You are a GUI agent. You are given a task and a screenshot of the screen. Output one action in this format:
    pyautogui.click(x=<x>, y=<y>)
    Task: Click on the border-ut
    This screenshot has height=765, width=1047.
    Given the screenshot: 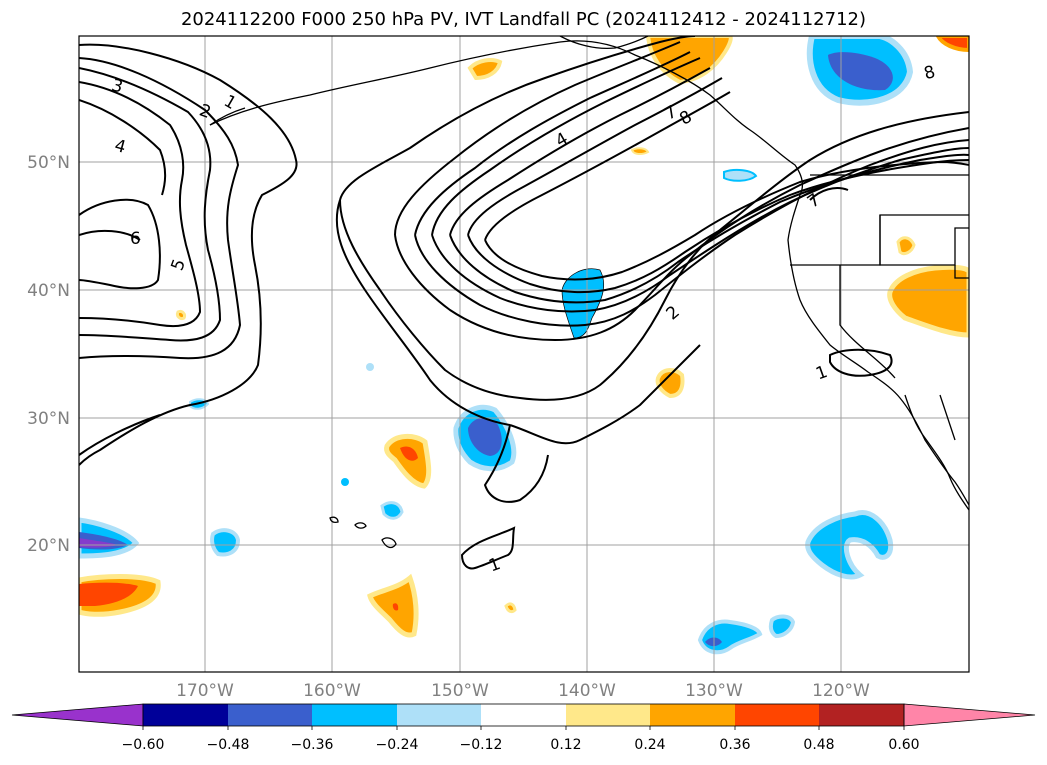 What is the action you would take?
    pyautogui.click(x=924, y=240)
    